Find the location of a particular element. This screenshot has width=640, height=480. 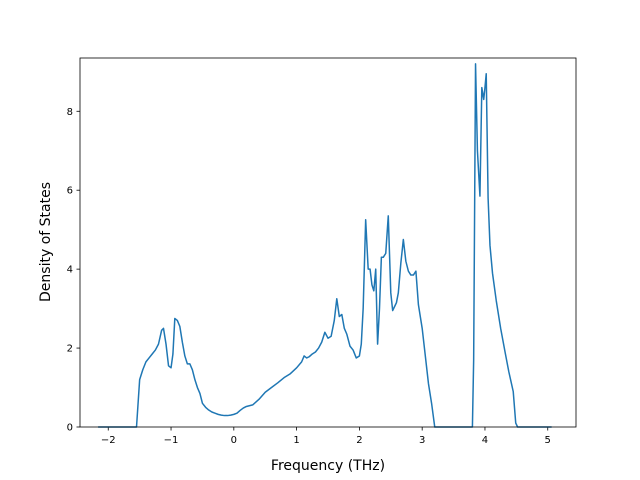

y-tick-label: 2 is located at coordinates (70, 349).